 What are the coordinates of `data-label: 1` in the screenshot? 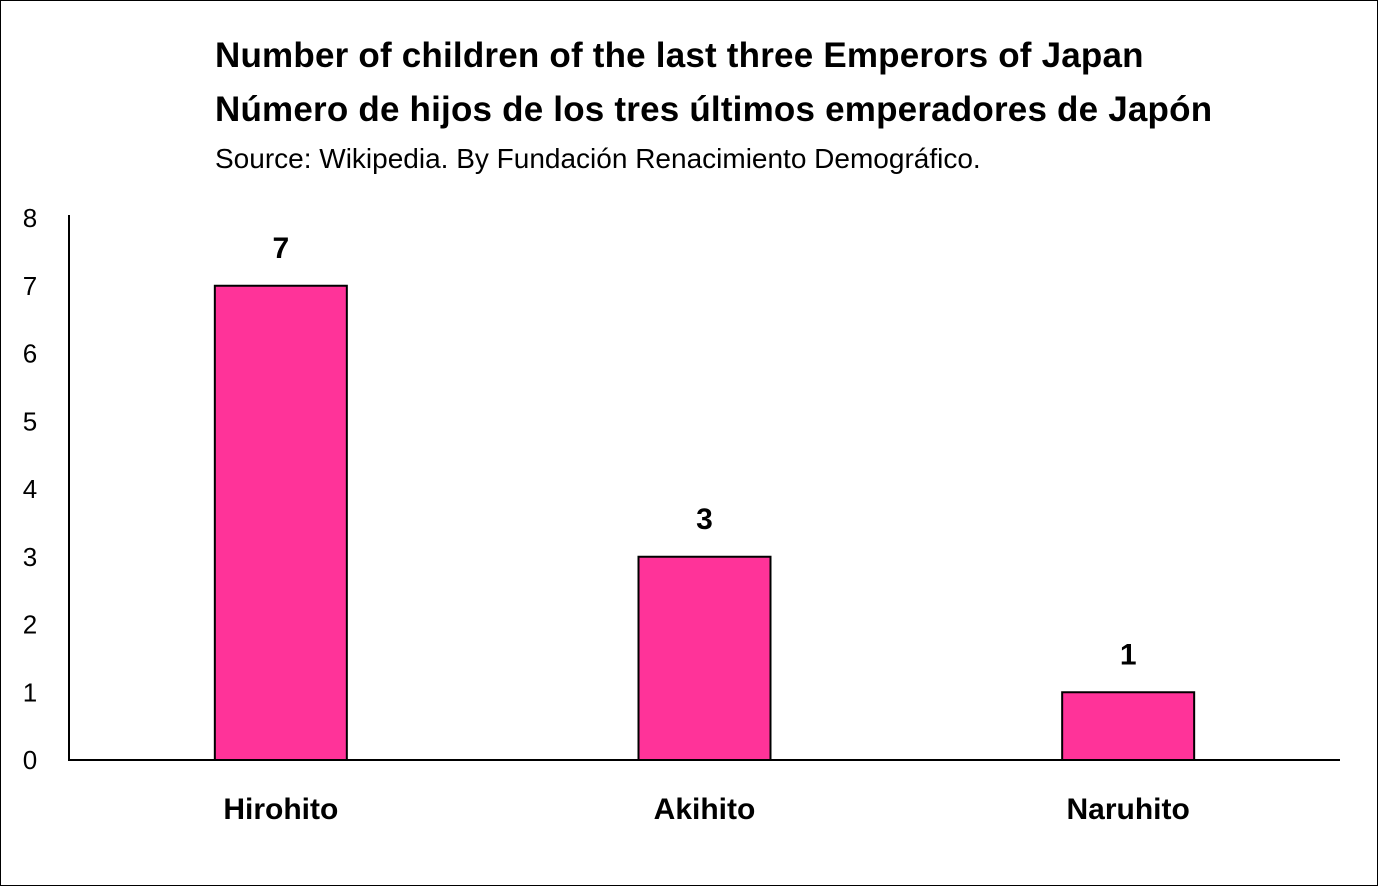 It's located at (1128, 654).